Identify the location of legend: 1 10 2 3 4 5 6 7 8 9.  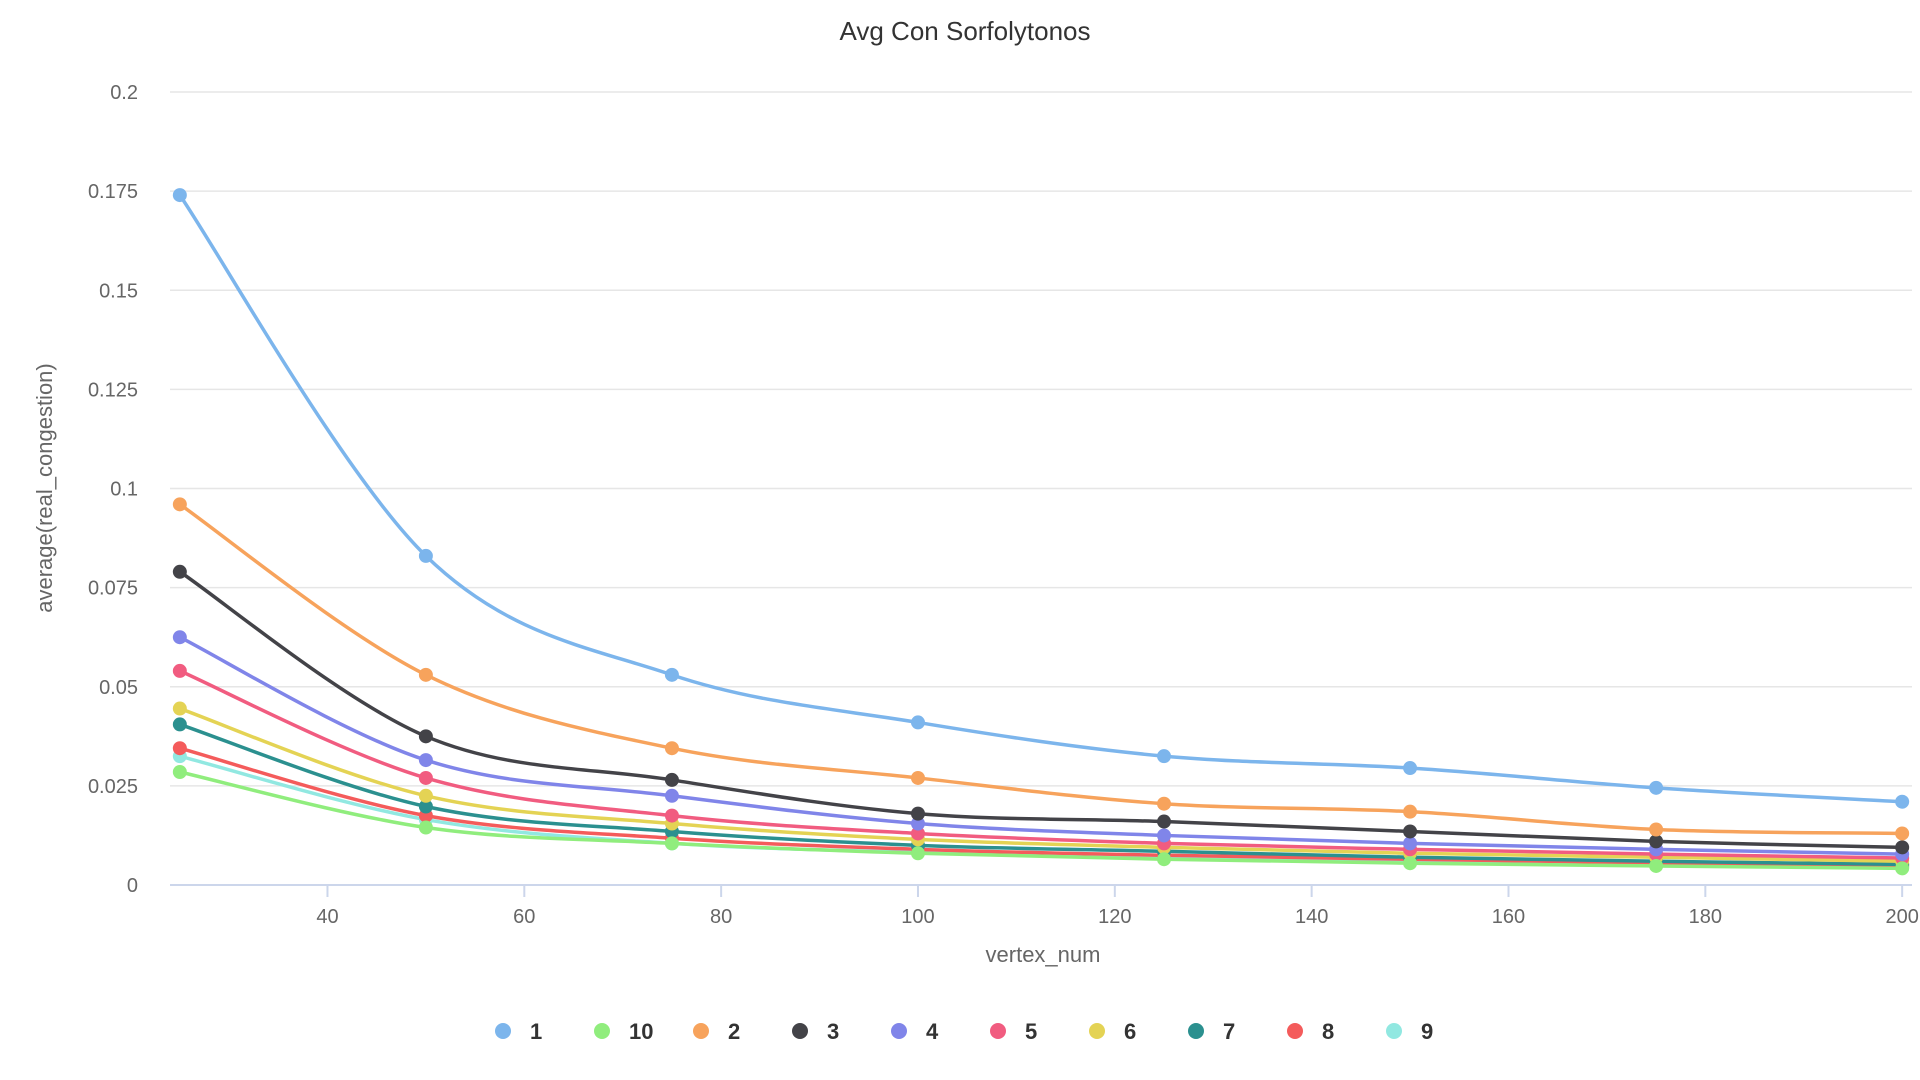
(964, 1031).